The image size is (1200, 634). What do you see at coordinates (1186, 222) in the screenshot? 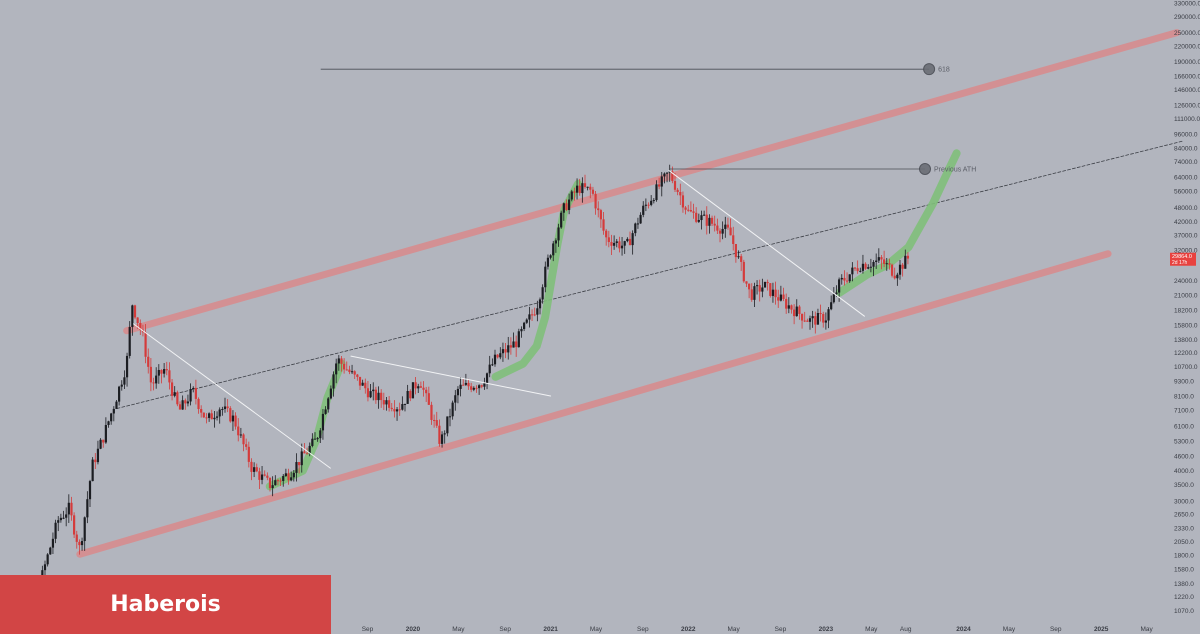
I see `y-tick-label: 42000.0` at bounding box center [1186, 222].